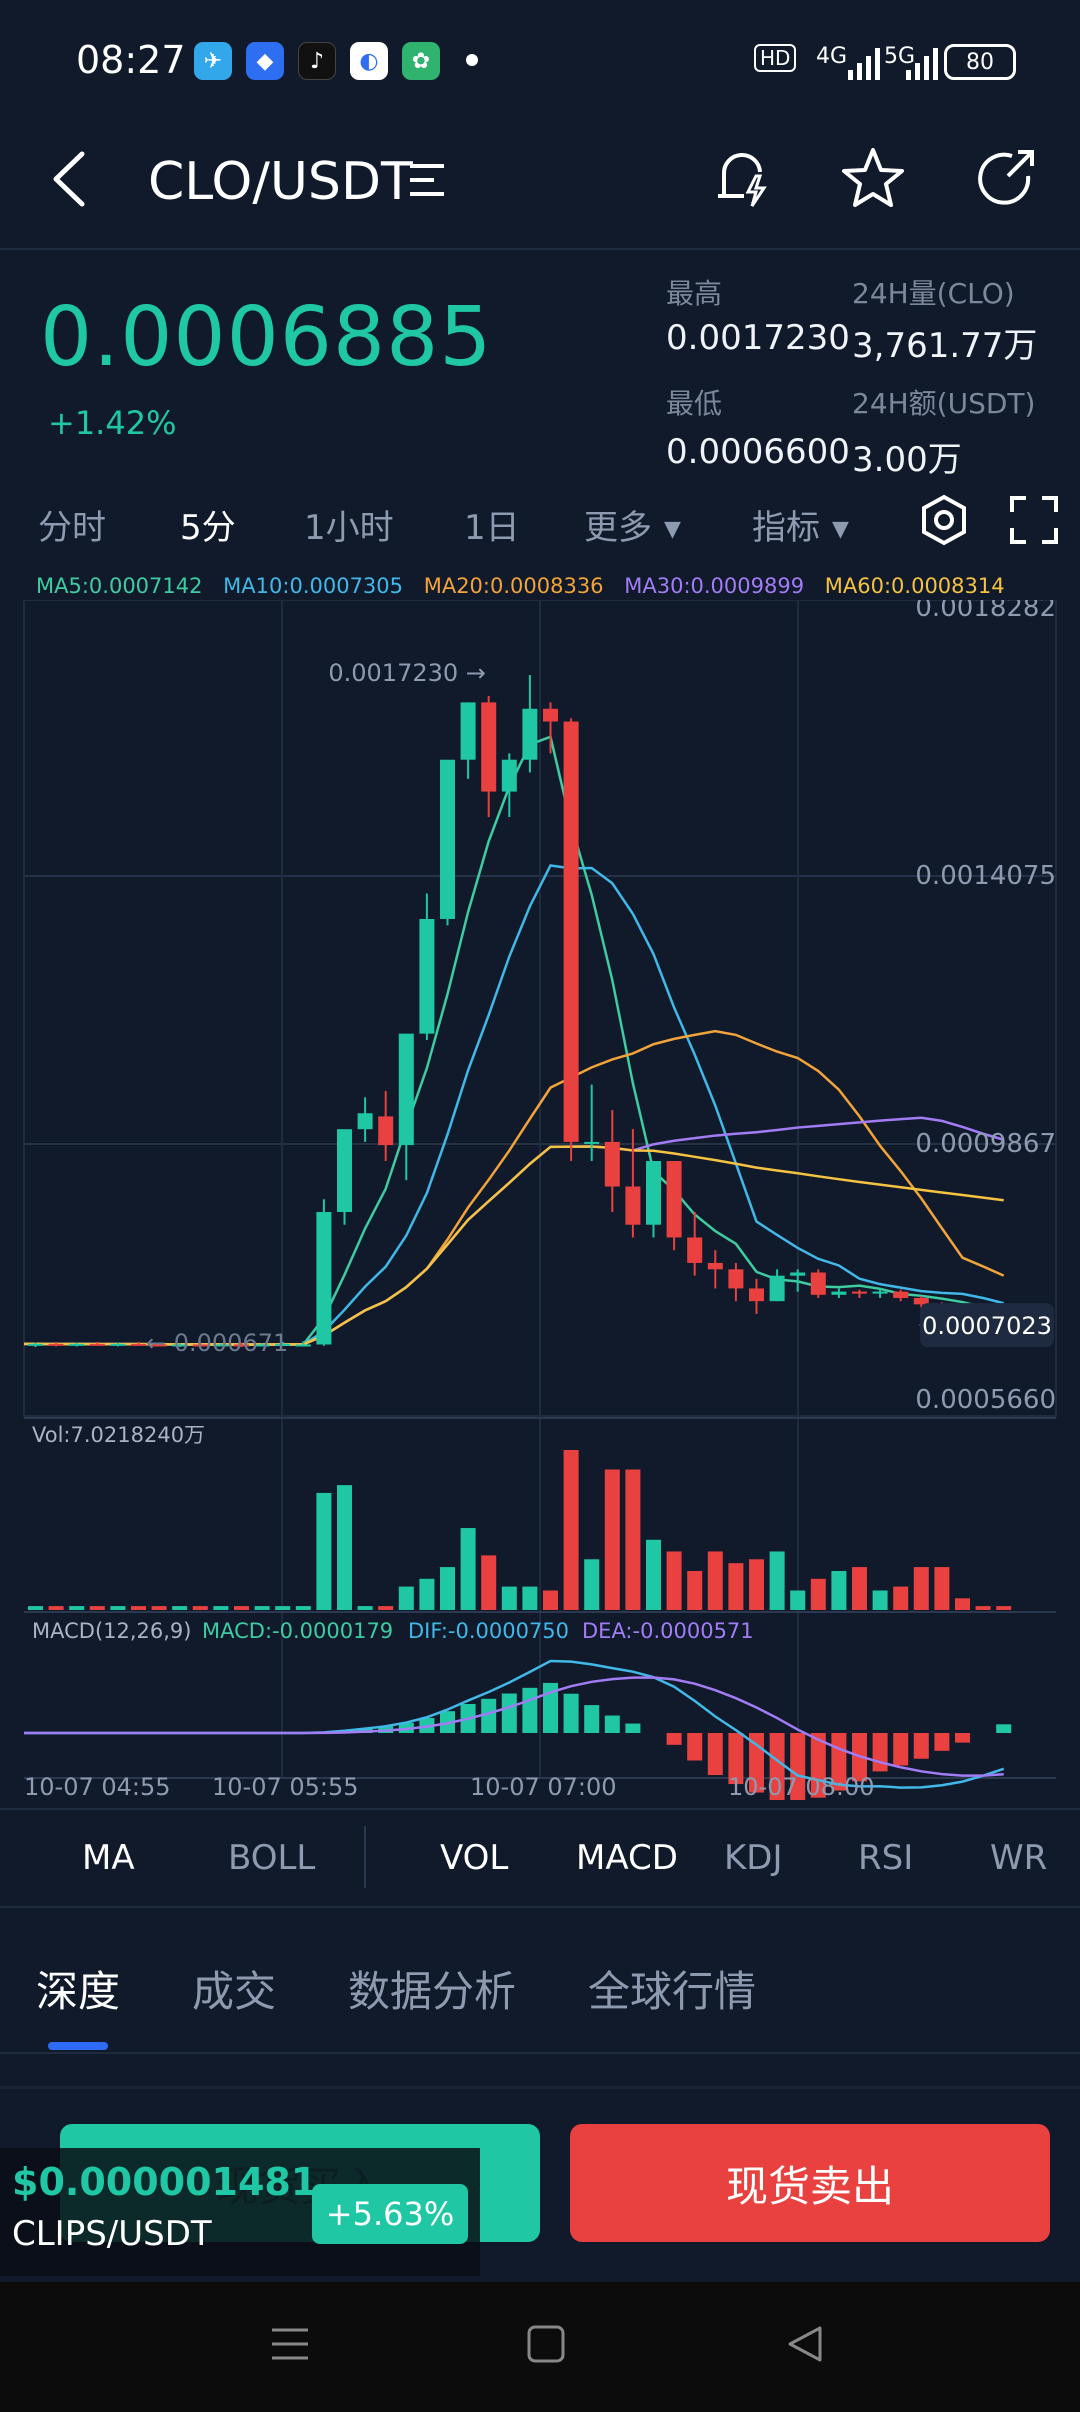  Describe the element at coordinates (72, 528) in the screenshot. I see `tf-timeshare: 分时` at that location.